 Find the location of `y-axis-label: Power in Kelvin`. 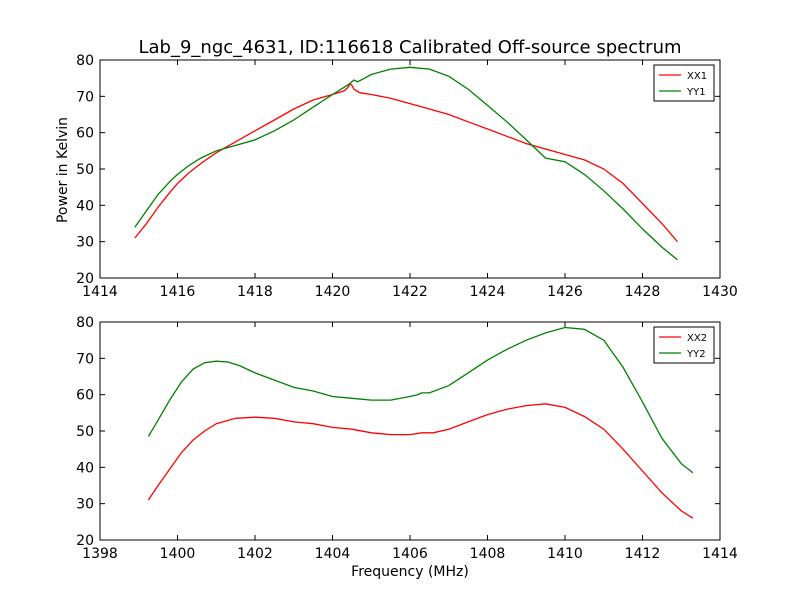

y-axis-label: Power in Kelvin is located at coordinates (63, 170).